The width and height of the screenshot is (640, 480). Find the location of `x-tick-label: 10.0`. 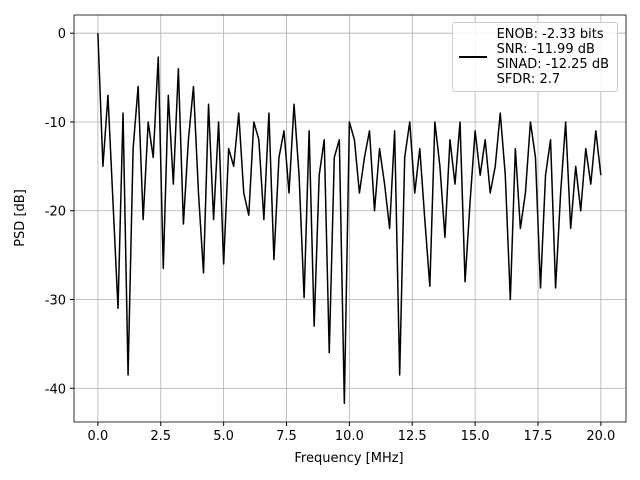

x-tick-label: 10.0 is located at coordinates (349, 436).